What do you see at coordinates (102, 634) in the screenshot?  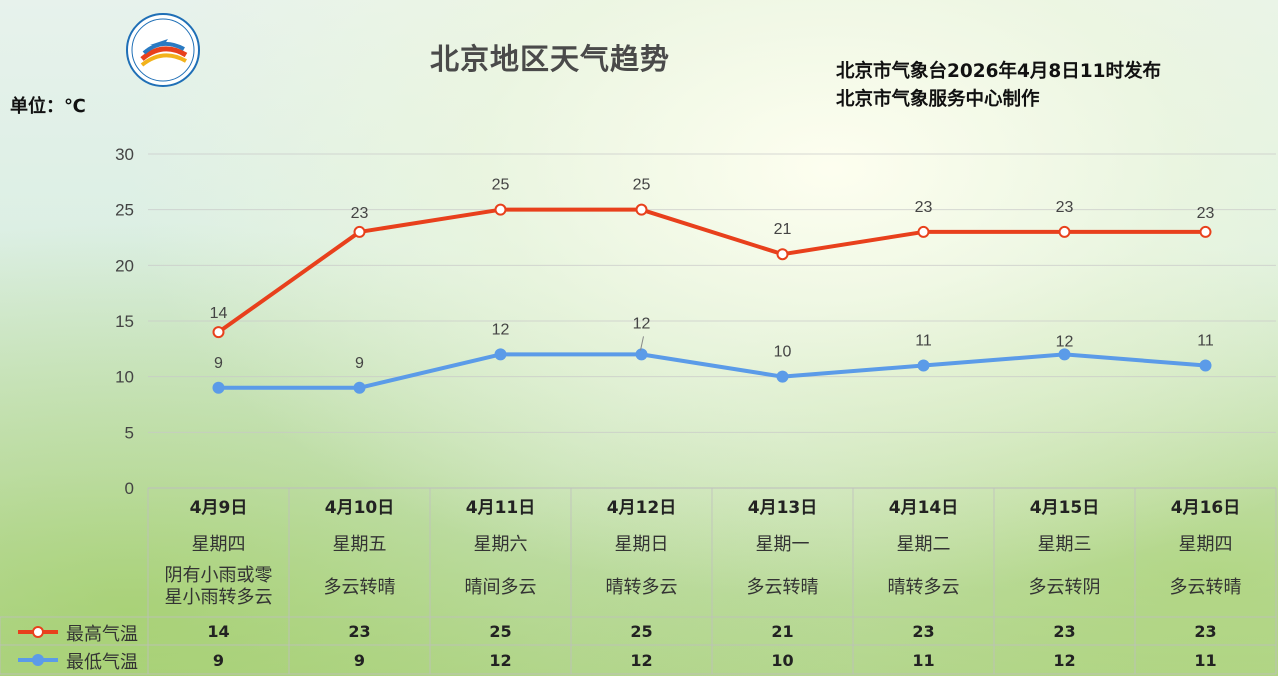 I see `legend-high-label: 最高气温` at bounding box center [102, 634].